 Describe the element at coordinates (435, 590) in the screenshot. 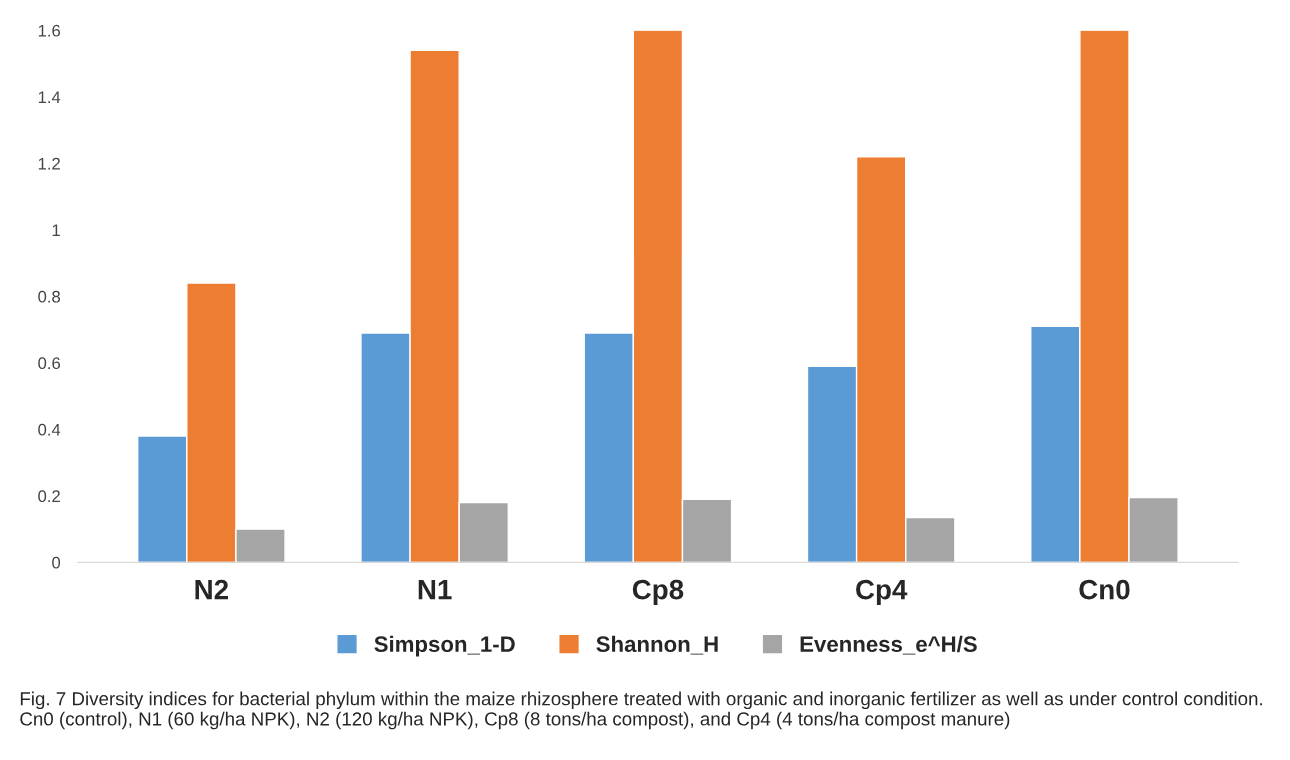

I see `x-tick-label: N1` at that location.